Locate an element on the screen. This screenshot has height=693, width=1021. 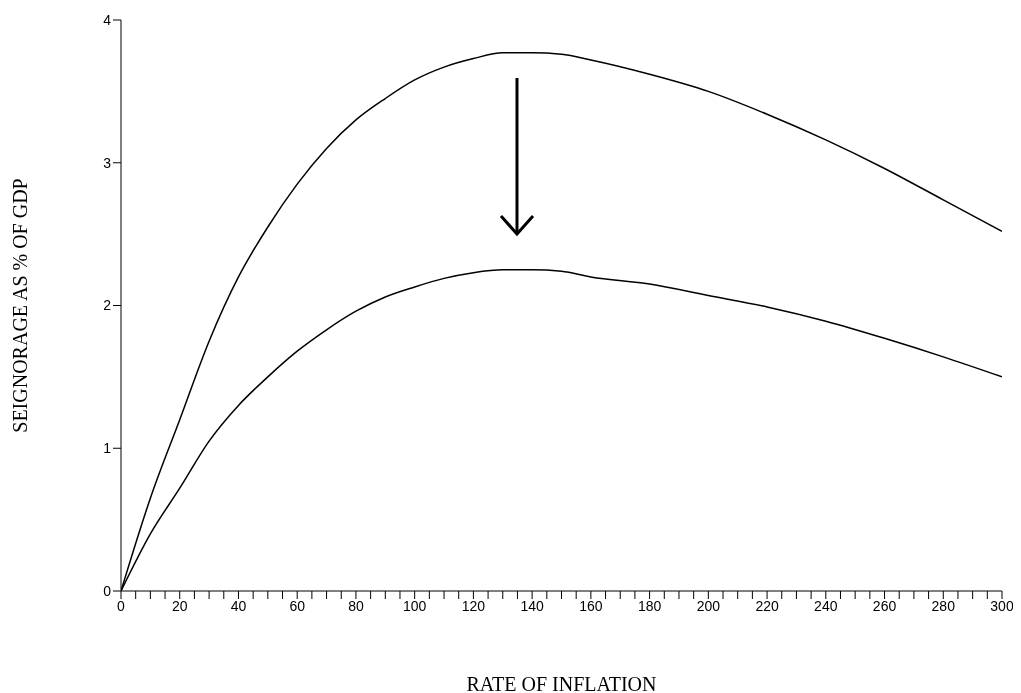
x-tick-label: 260 is located at coordinates (884, 605).